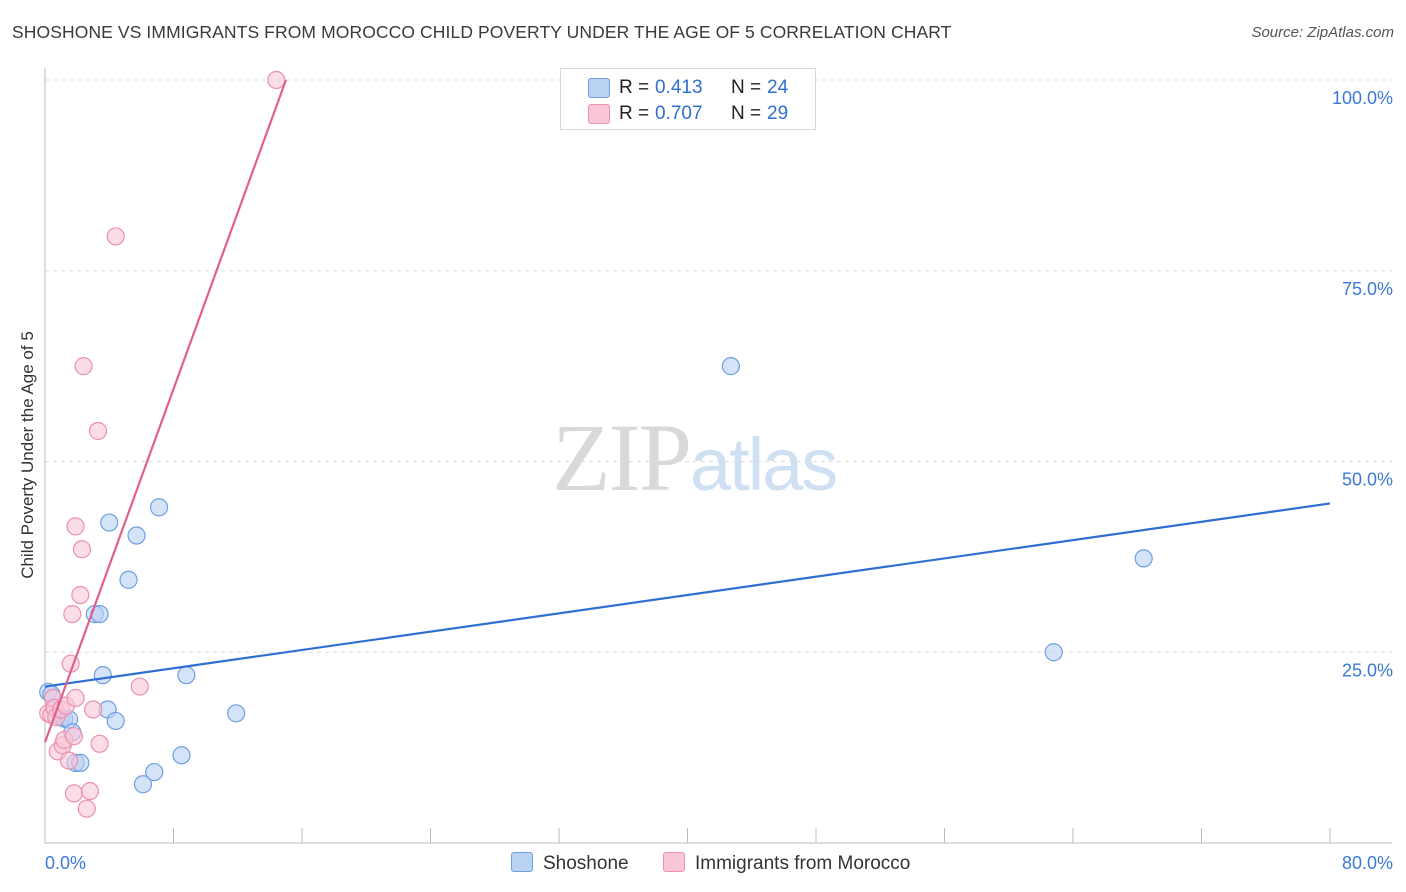  What do you see at coordinates (1367, 480) in the screenshot?
I see `y-tick-label: 50.0%` at bounding box center [1367, 480].